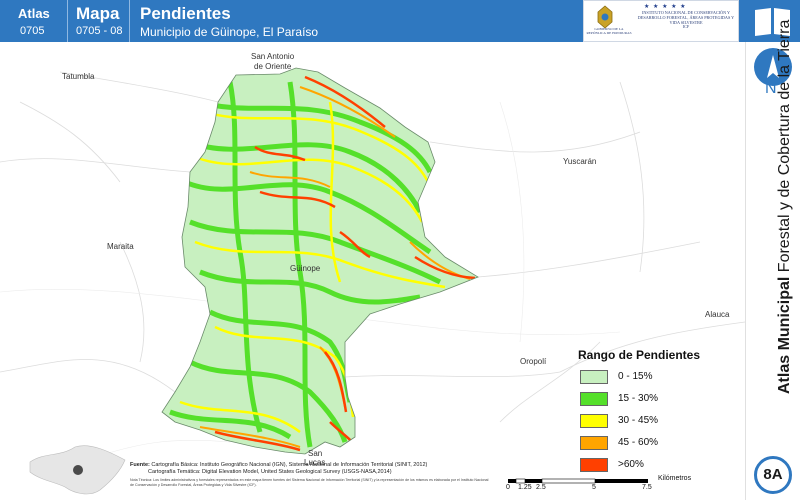  I want to click on map-number-badge: 8A, so click(773, 475).